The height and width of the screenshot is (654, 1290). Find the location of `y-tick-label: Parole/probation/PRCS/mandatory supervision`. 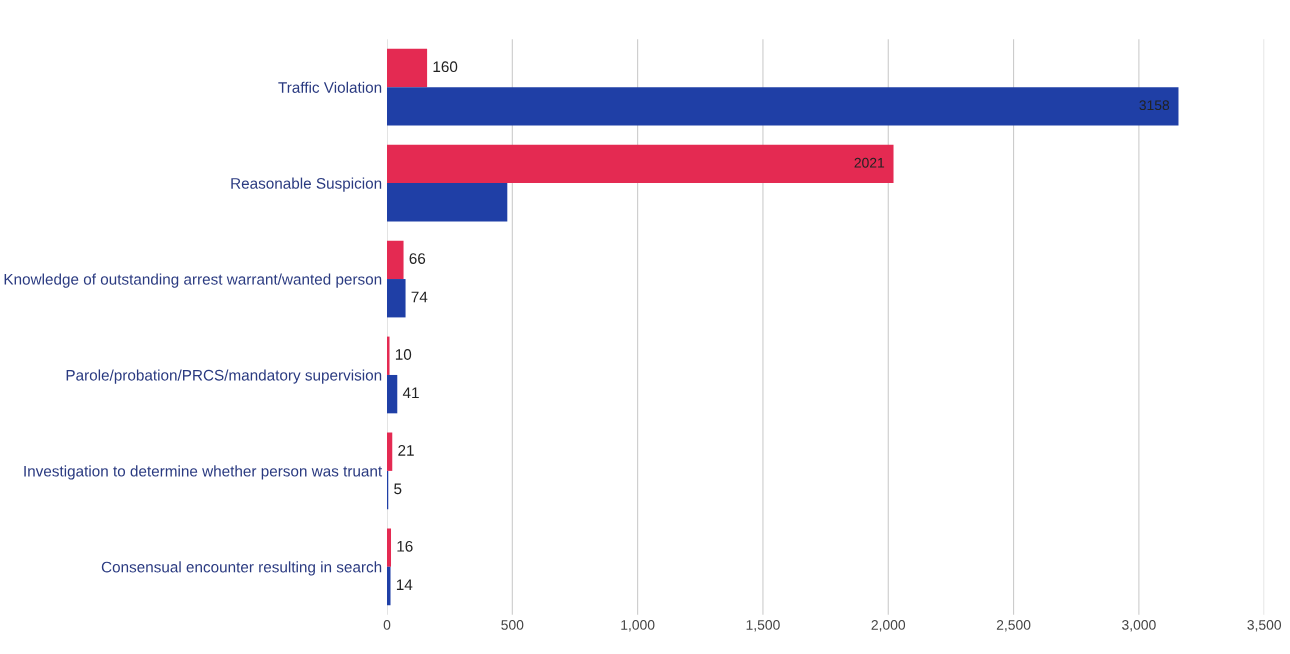

y-tick-label: Parole/probation/PRCS/mandatory supervision is located at coordinates (224, 376).